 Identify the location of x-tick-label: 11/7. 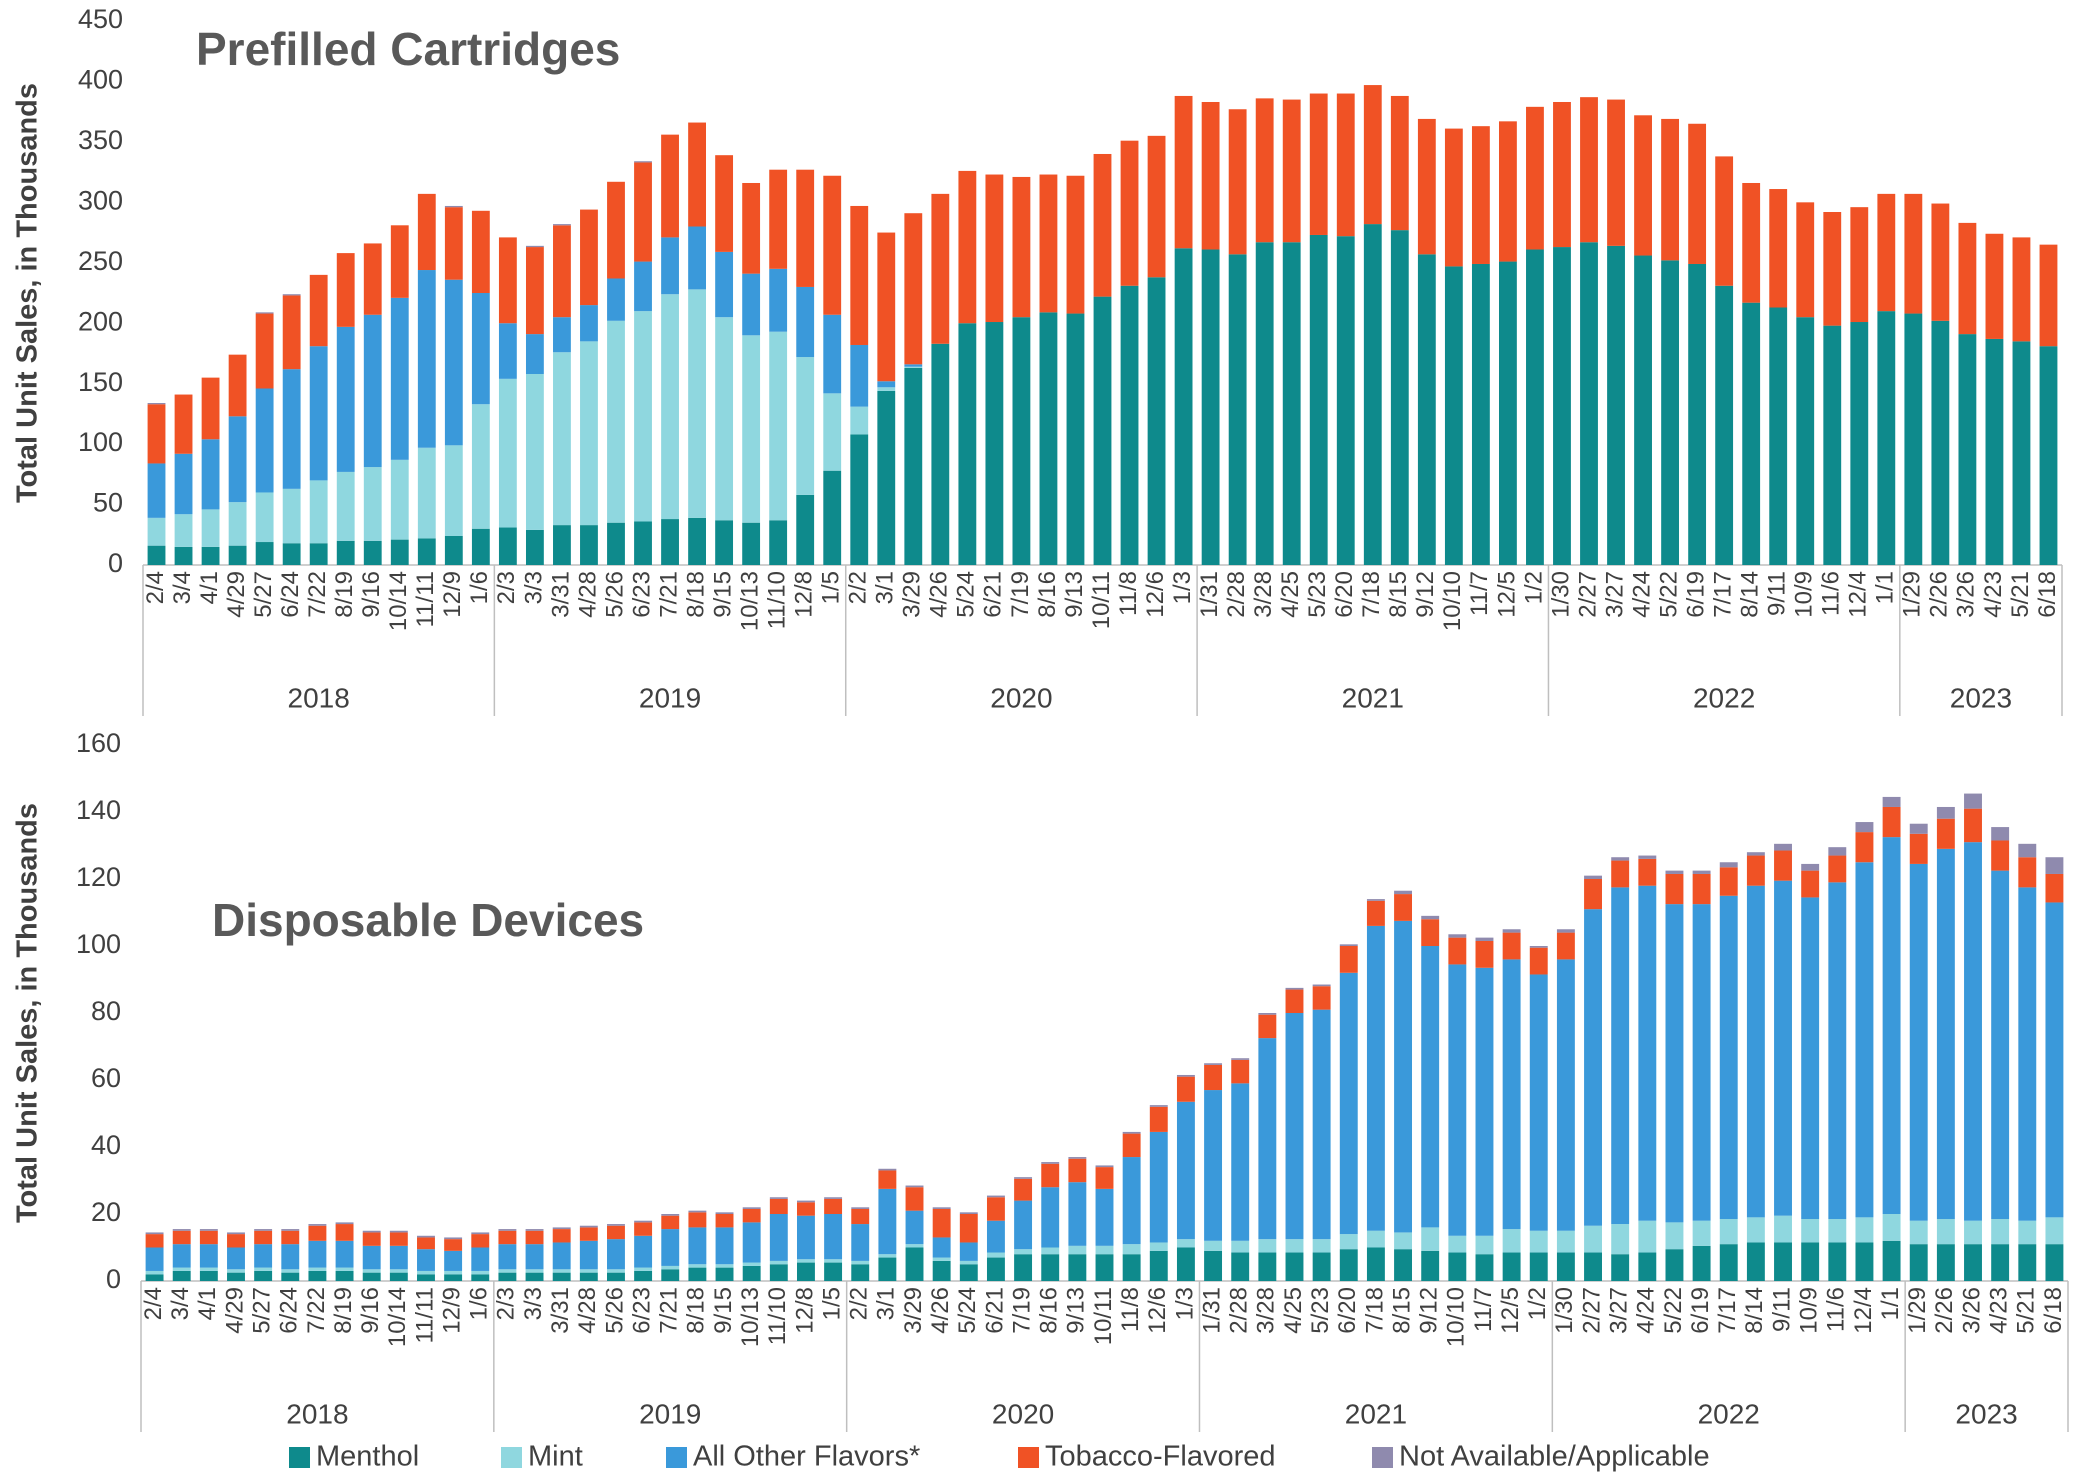
(1483, 1309).